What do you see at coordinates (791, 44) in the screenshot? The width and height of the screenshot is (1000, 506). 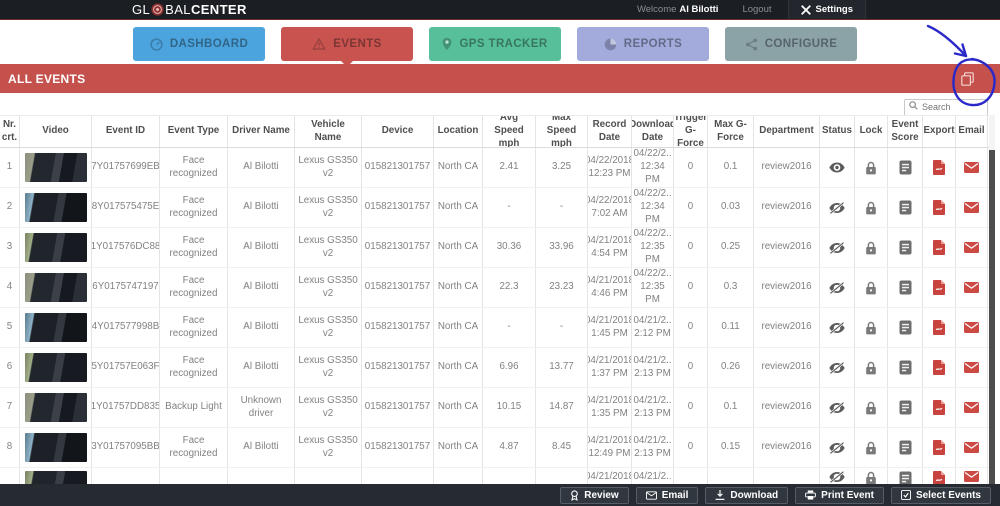 I see `tab-configure: CONFIGURE` at bounding box center [791, 44].